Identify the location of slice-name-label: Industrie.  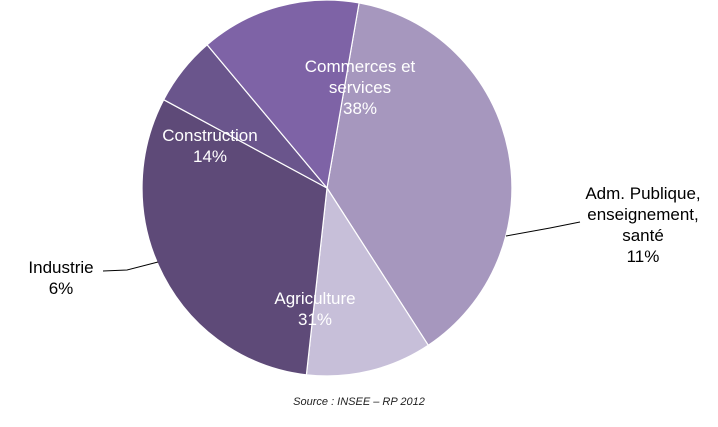
(60, 267).